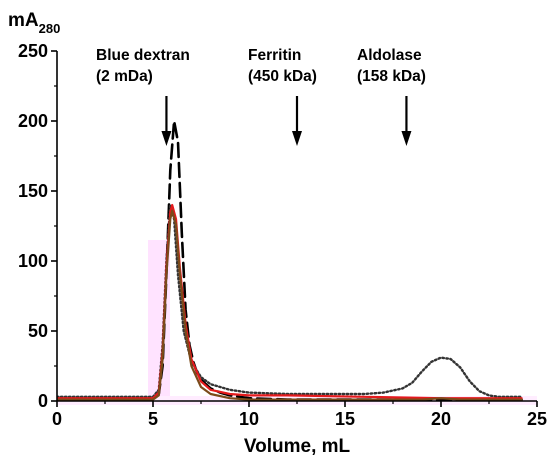 This screenshot has width=550, height=467. What do you see at coordinates (391, 96) in the screenshot?
I see `annotation-3: Aldolase (158 kDa)` at bounding box center [391, 96].